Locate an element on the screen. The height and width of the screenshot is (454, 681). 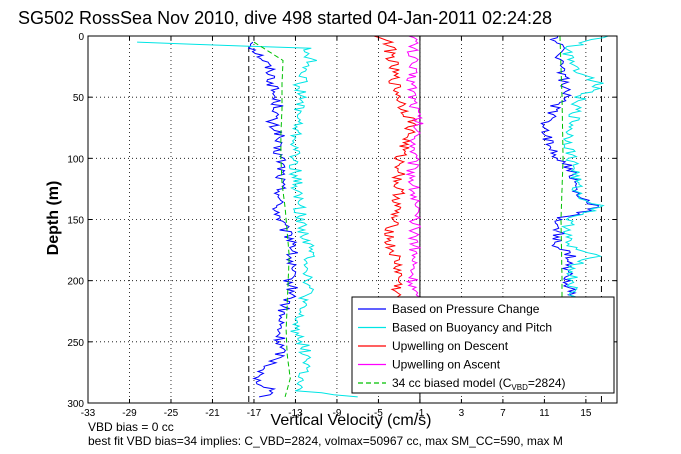
series-upwelling-on-descent is located at coordinates (396, 167).